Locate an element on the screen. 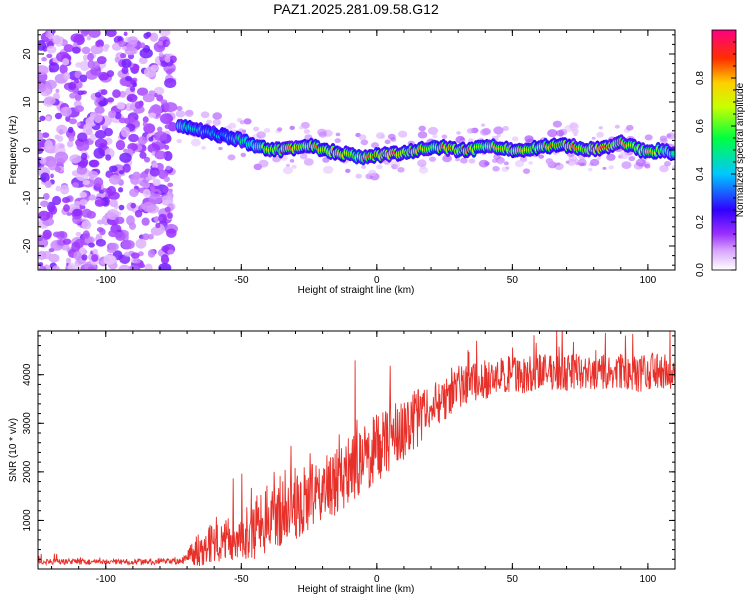 The height and width of the screenshot is (600, 750). x-tick-label: -100 is located at coordinates (106, 280).